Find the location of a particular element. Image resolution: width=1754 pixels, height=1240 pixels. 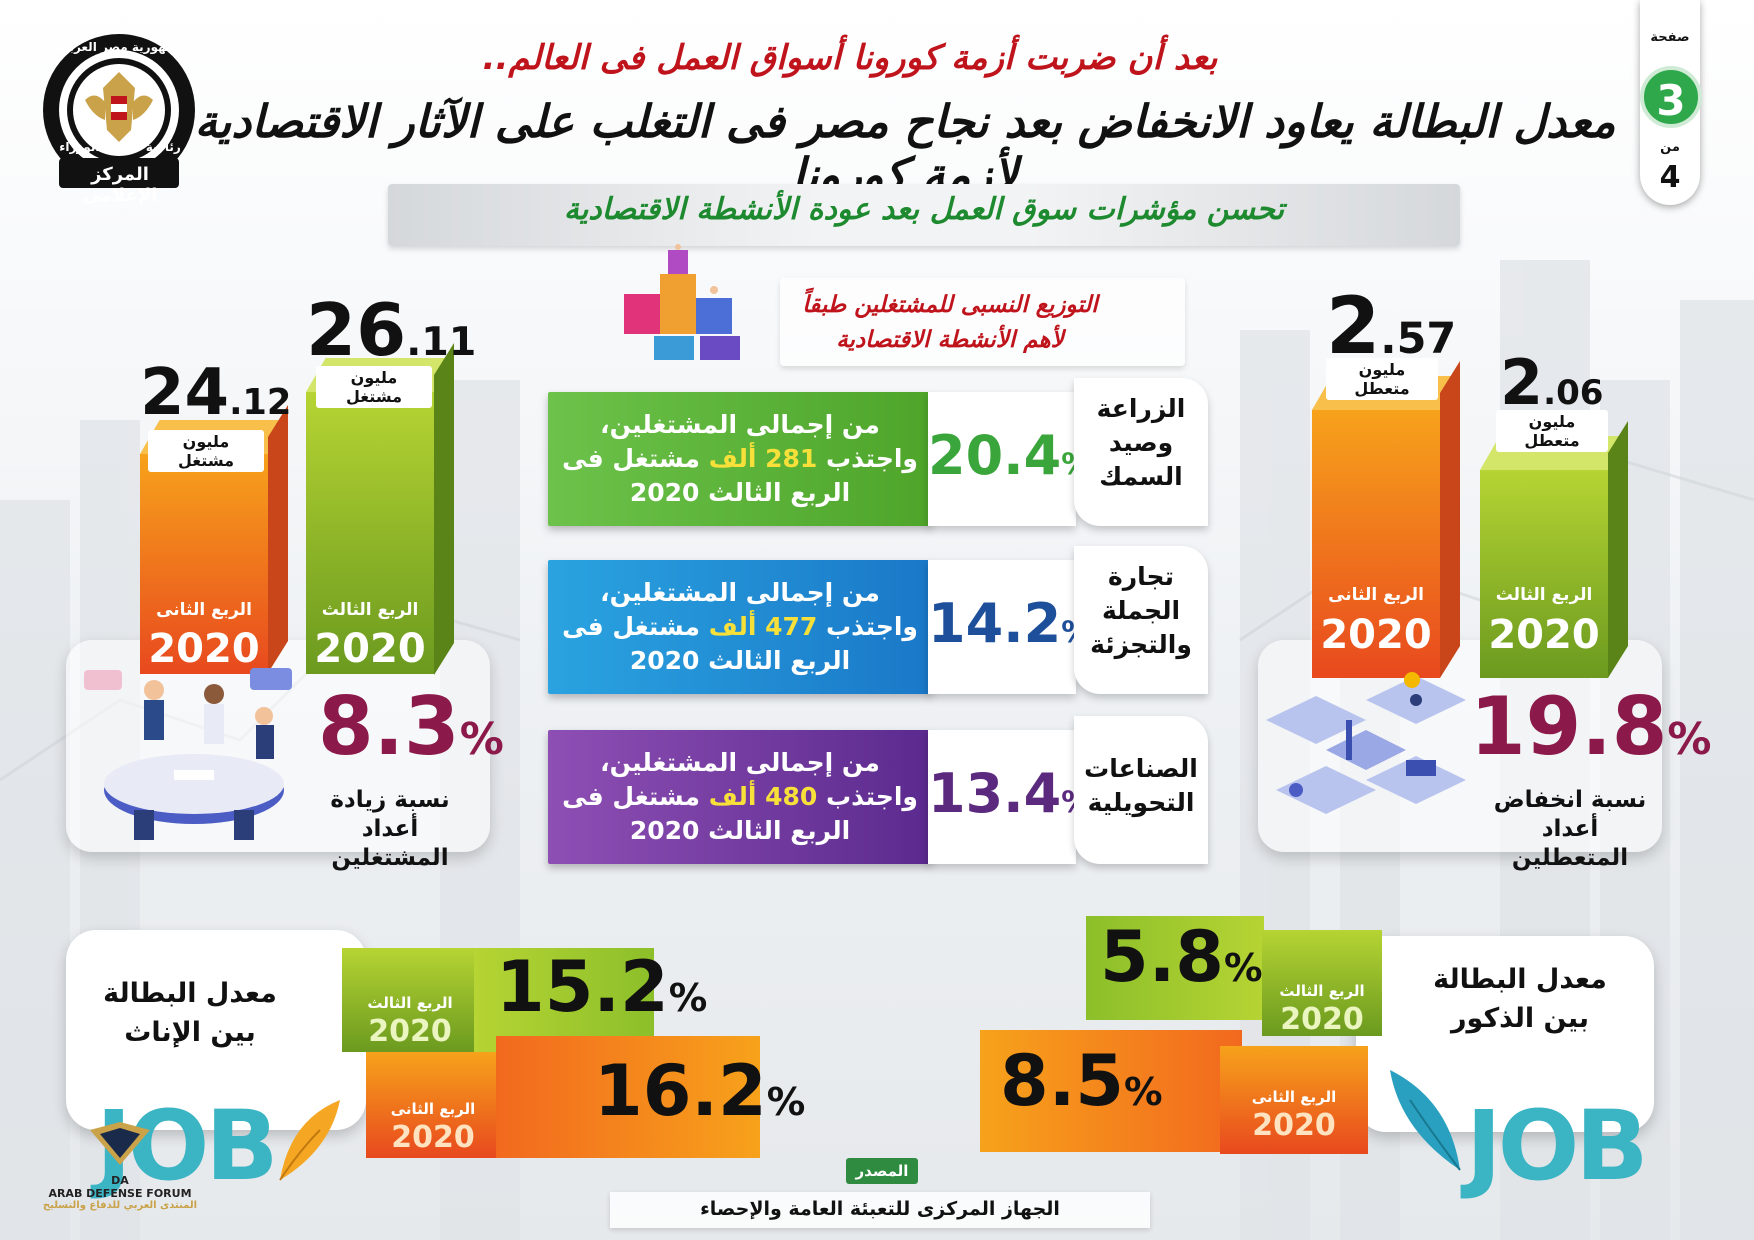

unemployed-q2-bar is located at coordinates (1376, 544).